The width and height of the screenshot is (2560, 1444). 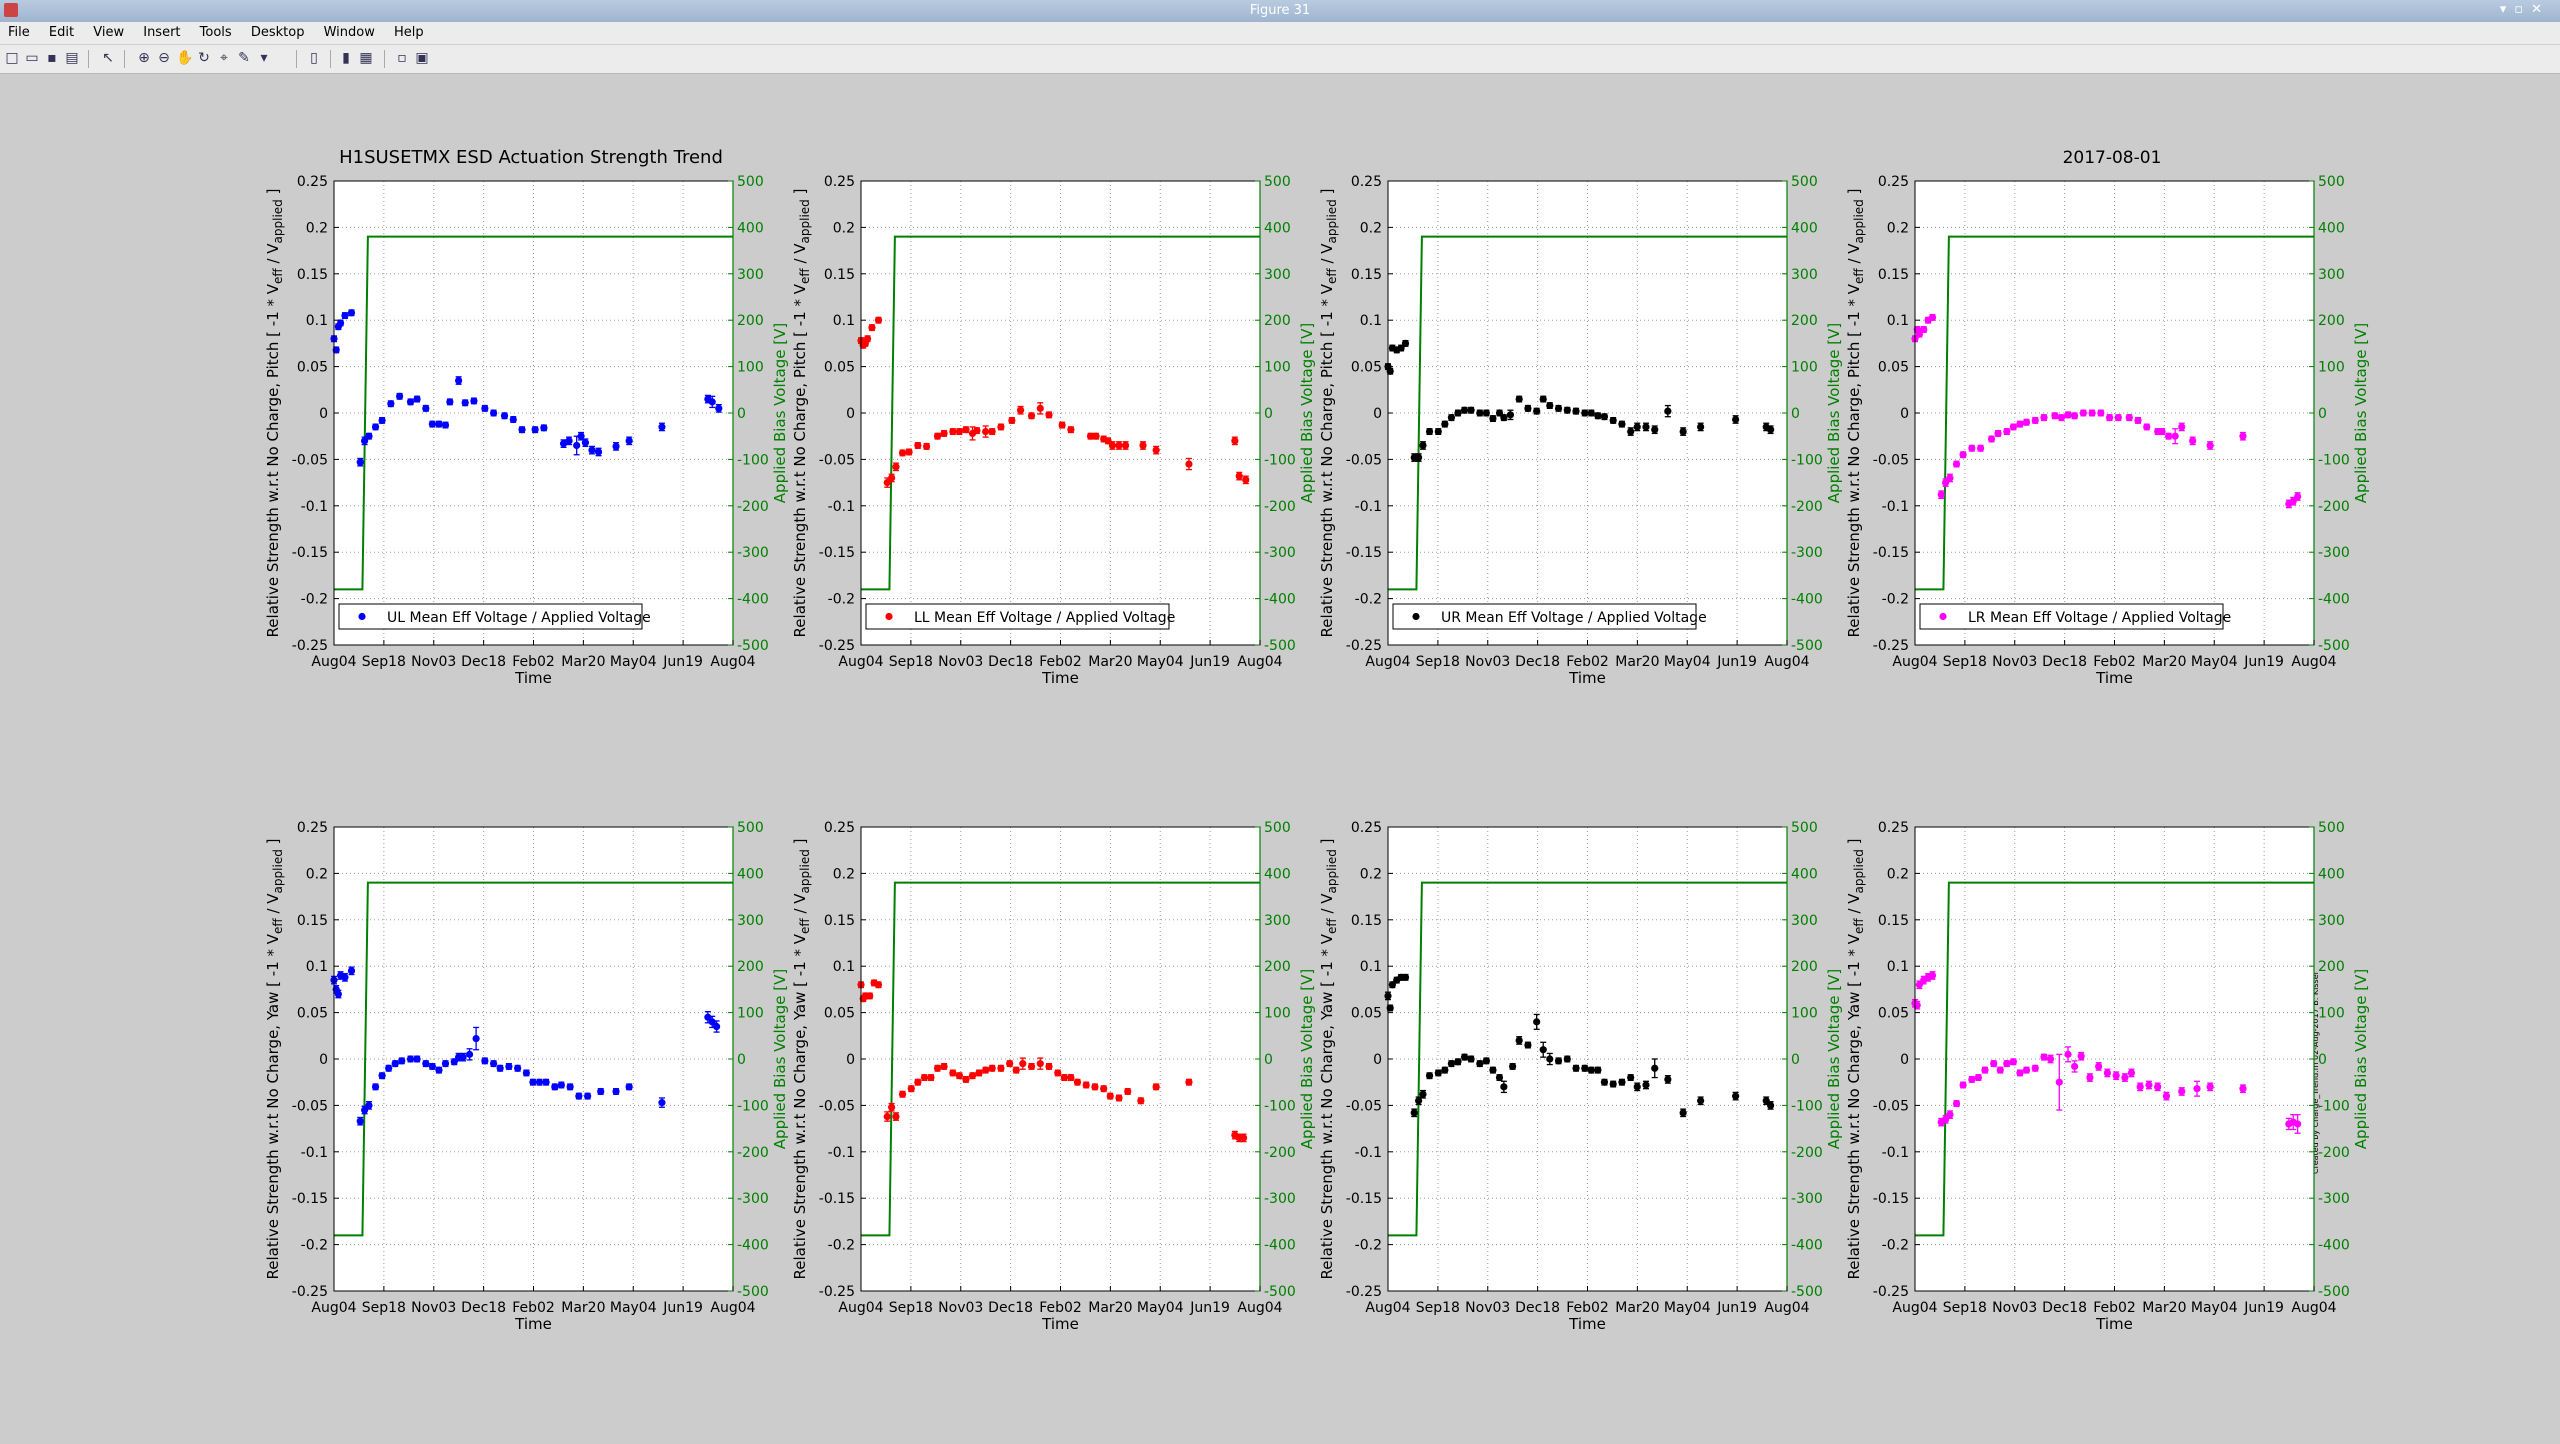 I want to click on legend: UR Mean Eff Voltage / Applied Voltage, so click(x=1549, y=616).